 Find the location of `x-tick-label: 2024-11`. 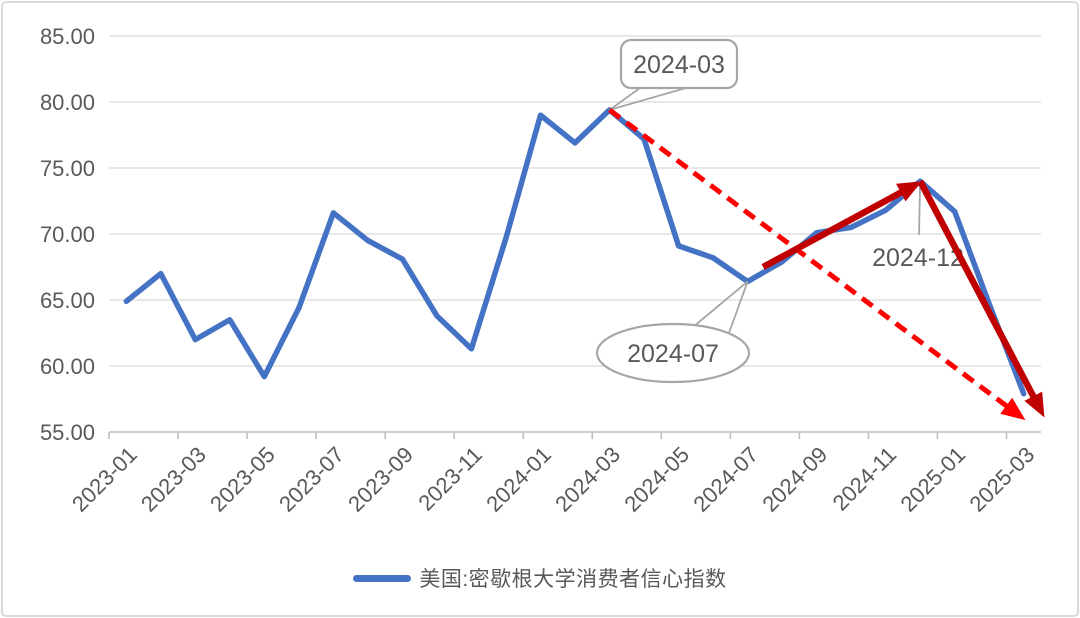

x-tick-label: 2024-11 is located at coordinates (865, 479).